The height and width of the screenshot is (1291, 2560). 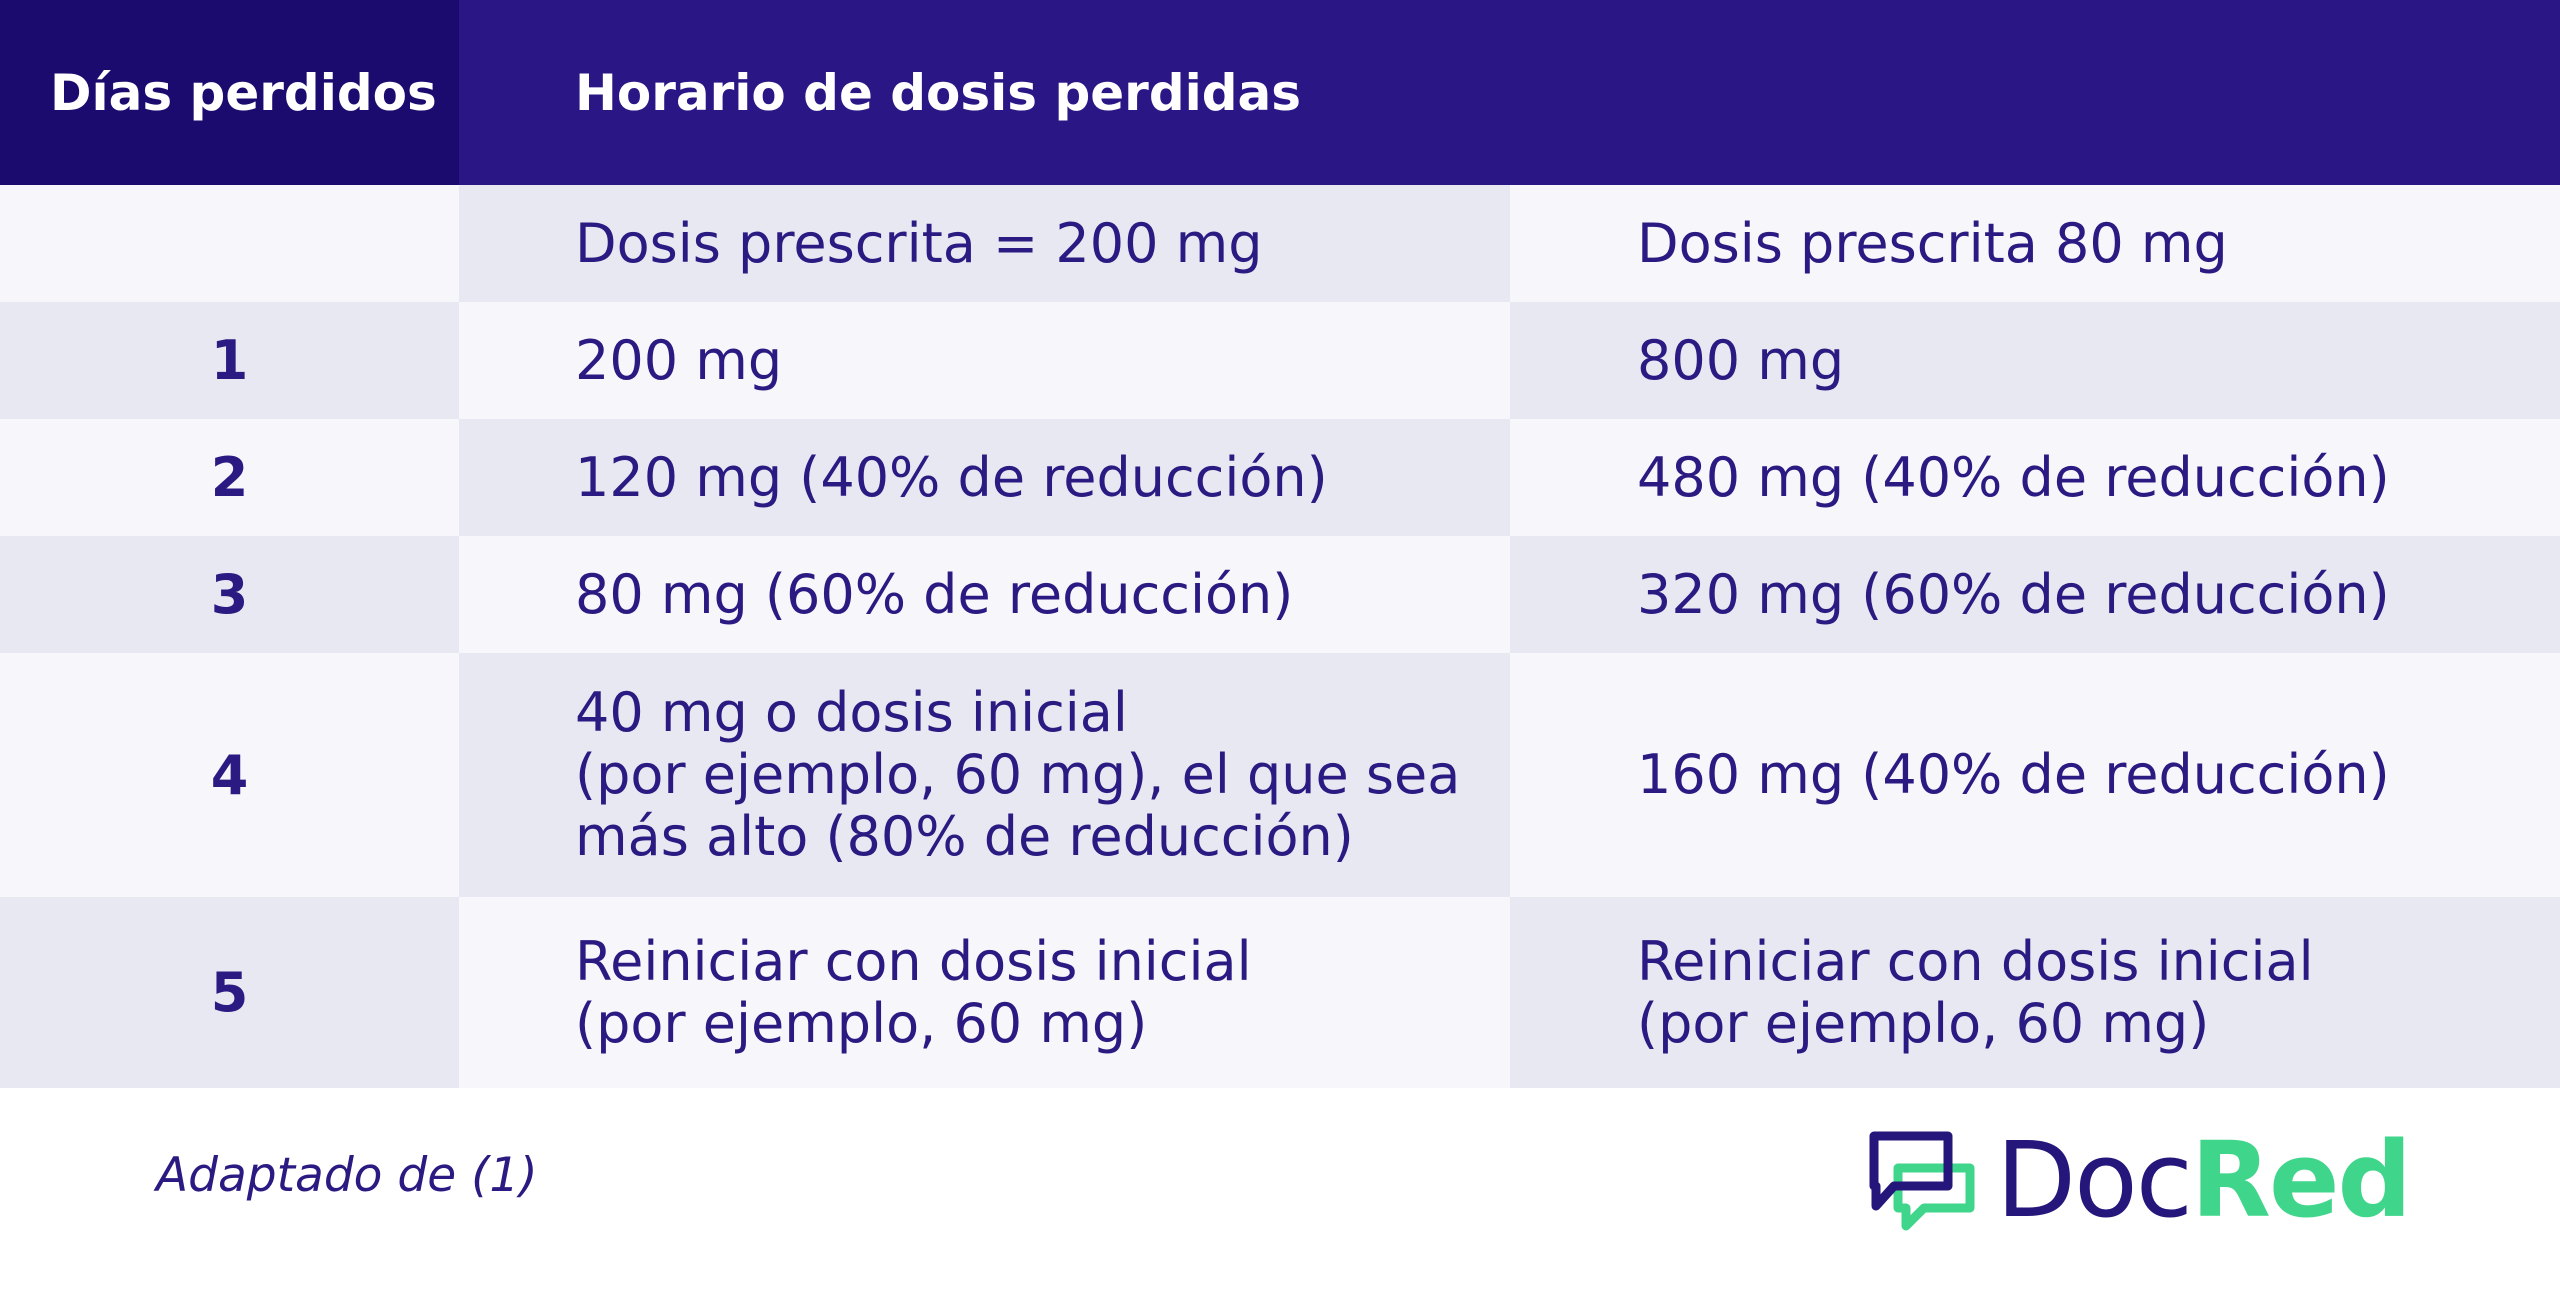 What do you see at coordinates (229, 594) in the screenshot?
I see `day-cell: 3` at bounding box center [229, 594].